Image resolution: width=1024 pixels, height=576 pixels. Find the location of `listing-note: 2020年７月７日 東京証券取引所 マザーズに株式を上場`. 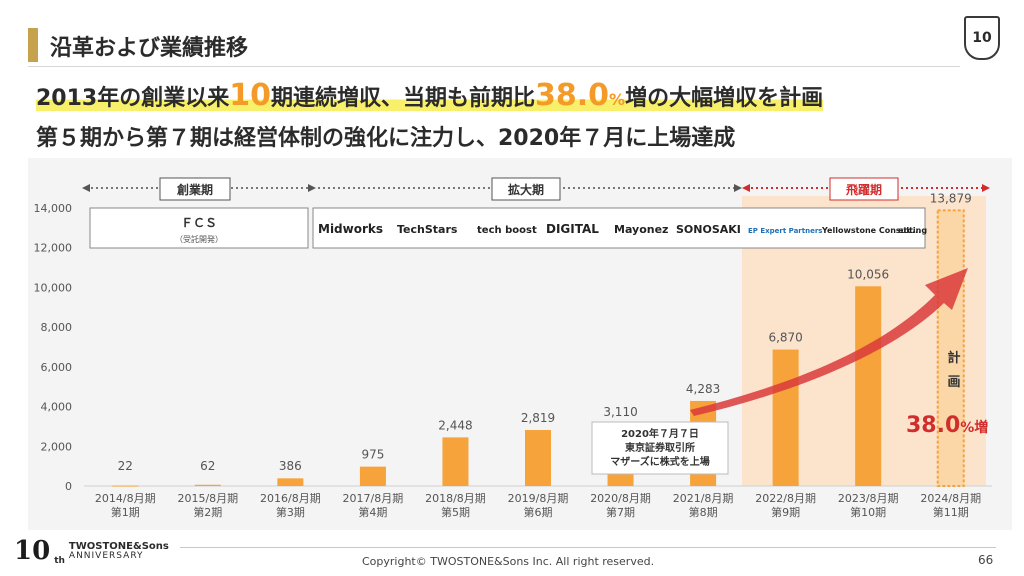

listing-note: 2020年７月７日 東京証券取引所 マザーズに株式を上場 is located at coordinates (660, 448).